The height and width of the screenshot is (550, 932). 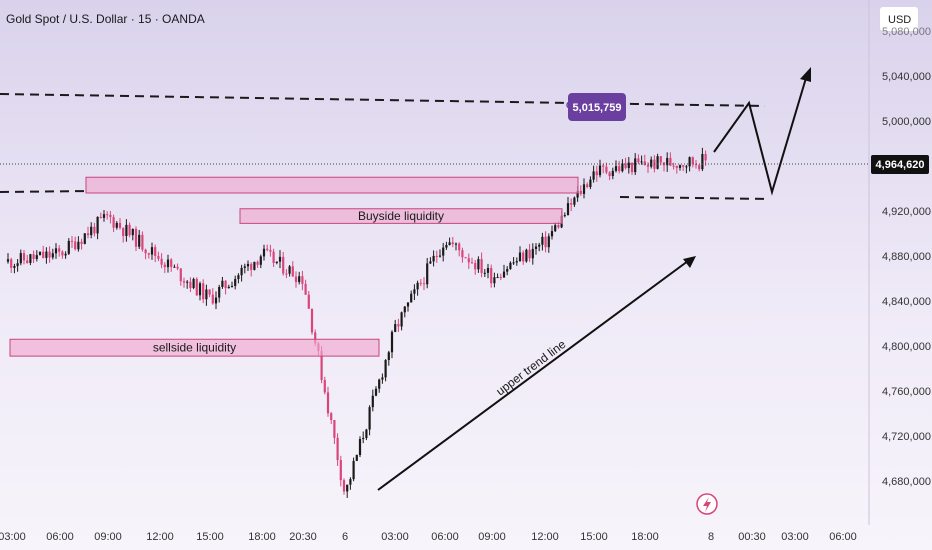 I want to click on x-tick-label: 03:00, so click(x=395, y=537).